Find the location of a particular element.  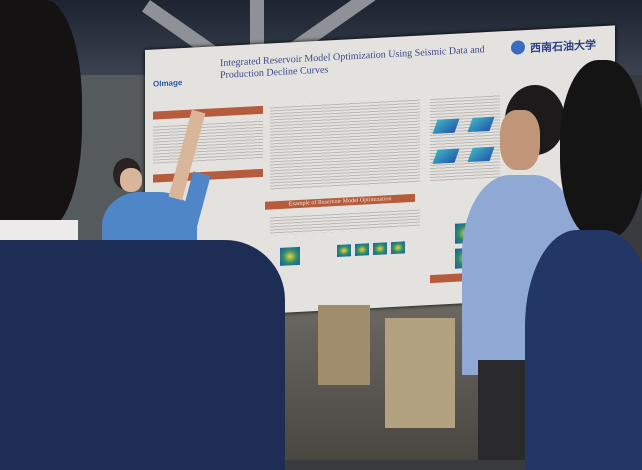

university-logo is located at coordinates (518, 47).